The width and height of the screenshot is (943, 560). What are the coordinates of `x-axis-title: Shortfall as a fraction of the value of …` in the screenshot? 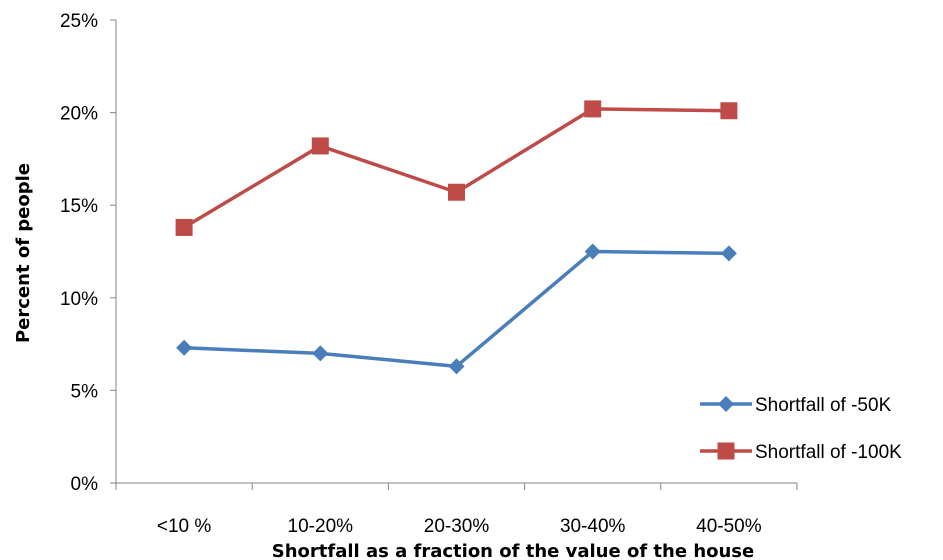 It's located at (513, 550).